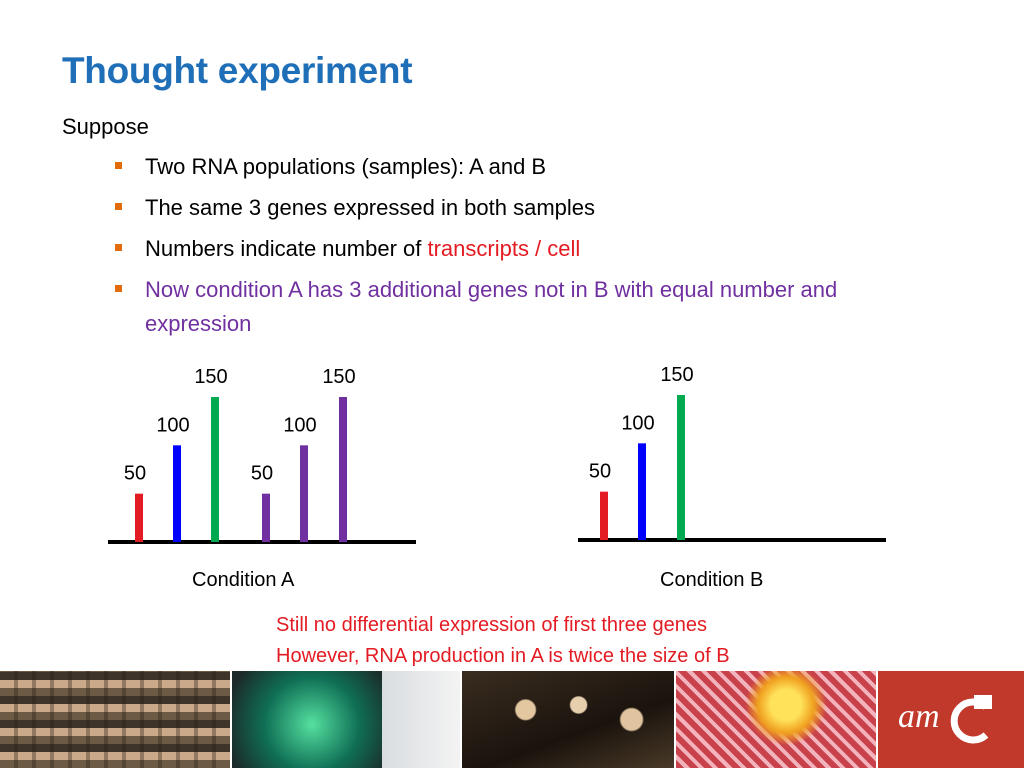 The image size is (1024, 768). I want to click on amc-logo-icon, so click(971, 719).